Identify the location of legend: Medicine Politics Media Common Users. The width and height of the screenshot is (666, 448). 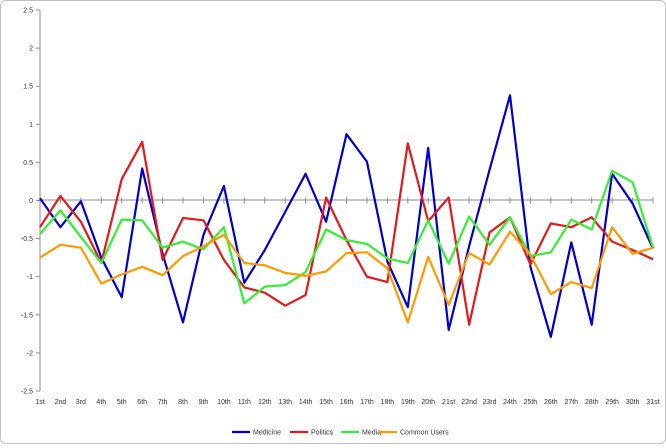
(340, 433).